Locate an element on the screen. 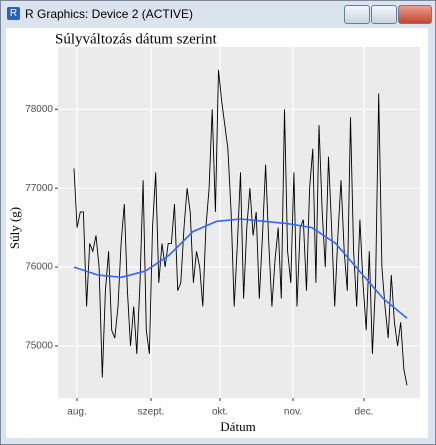 This screenshot has height=445, width=436. minimize-button is located at coordinates (357, 14).